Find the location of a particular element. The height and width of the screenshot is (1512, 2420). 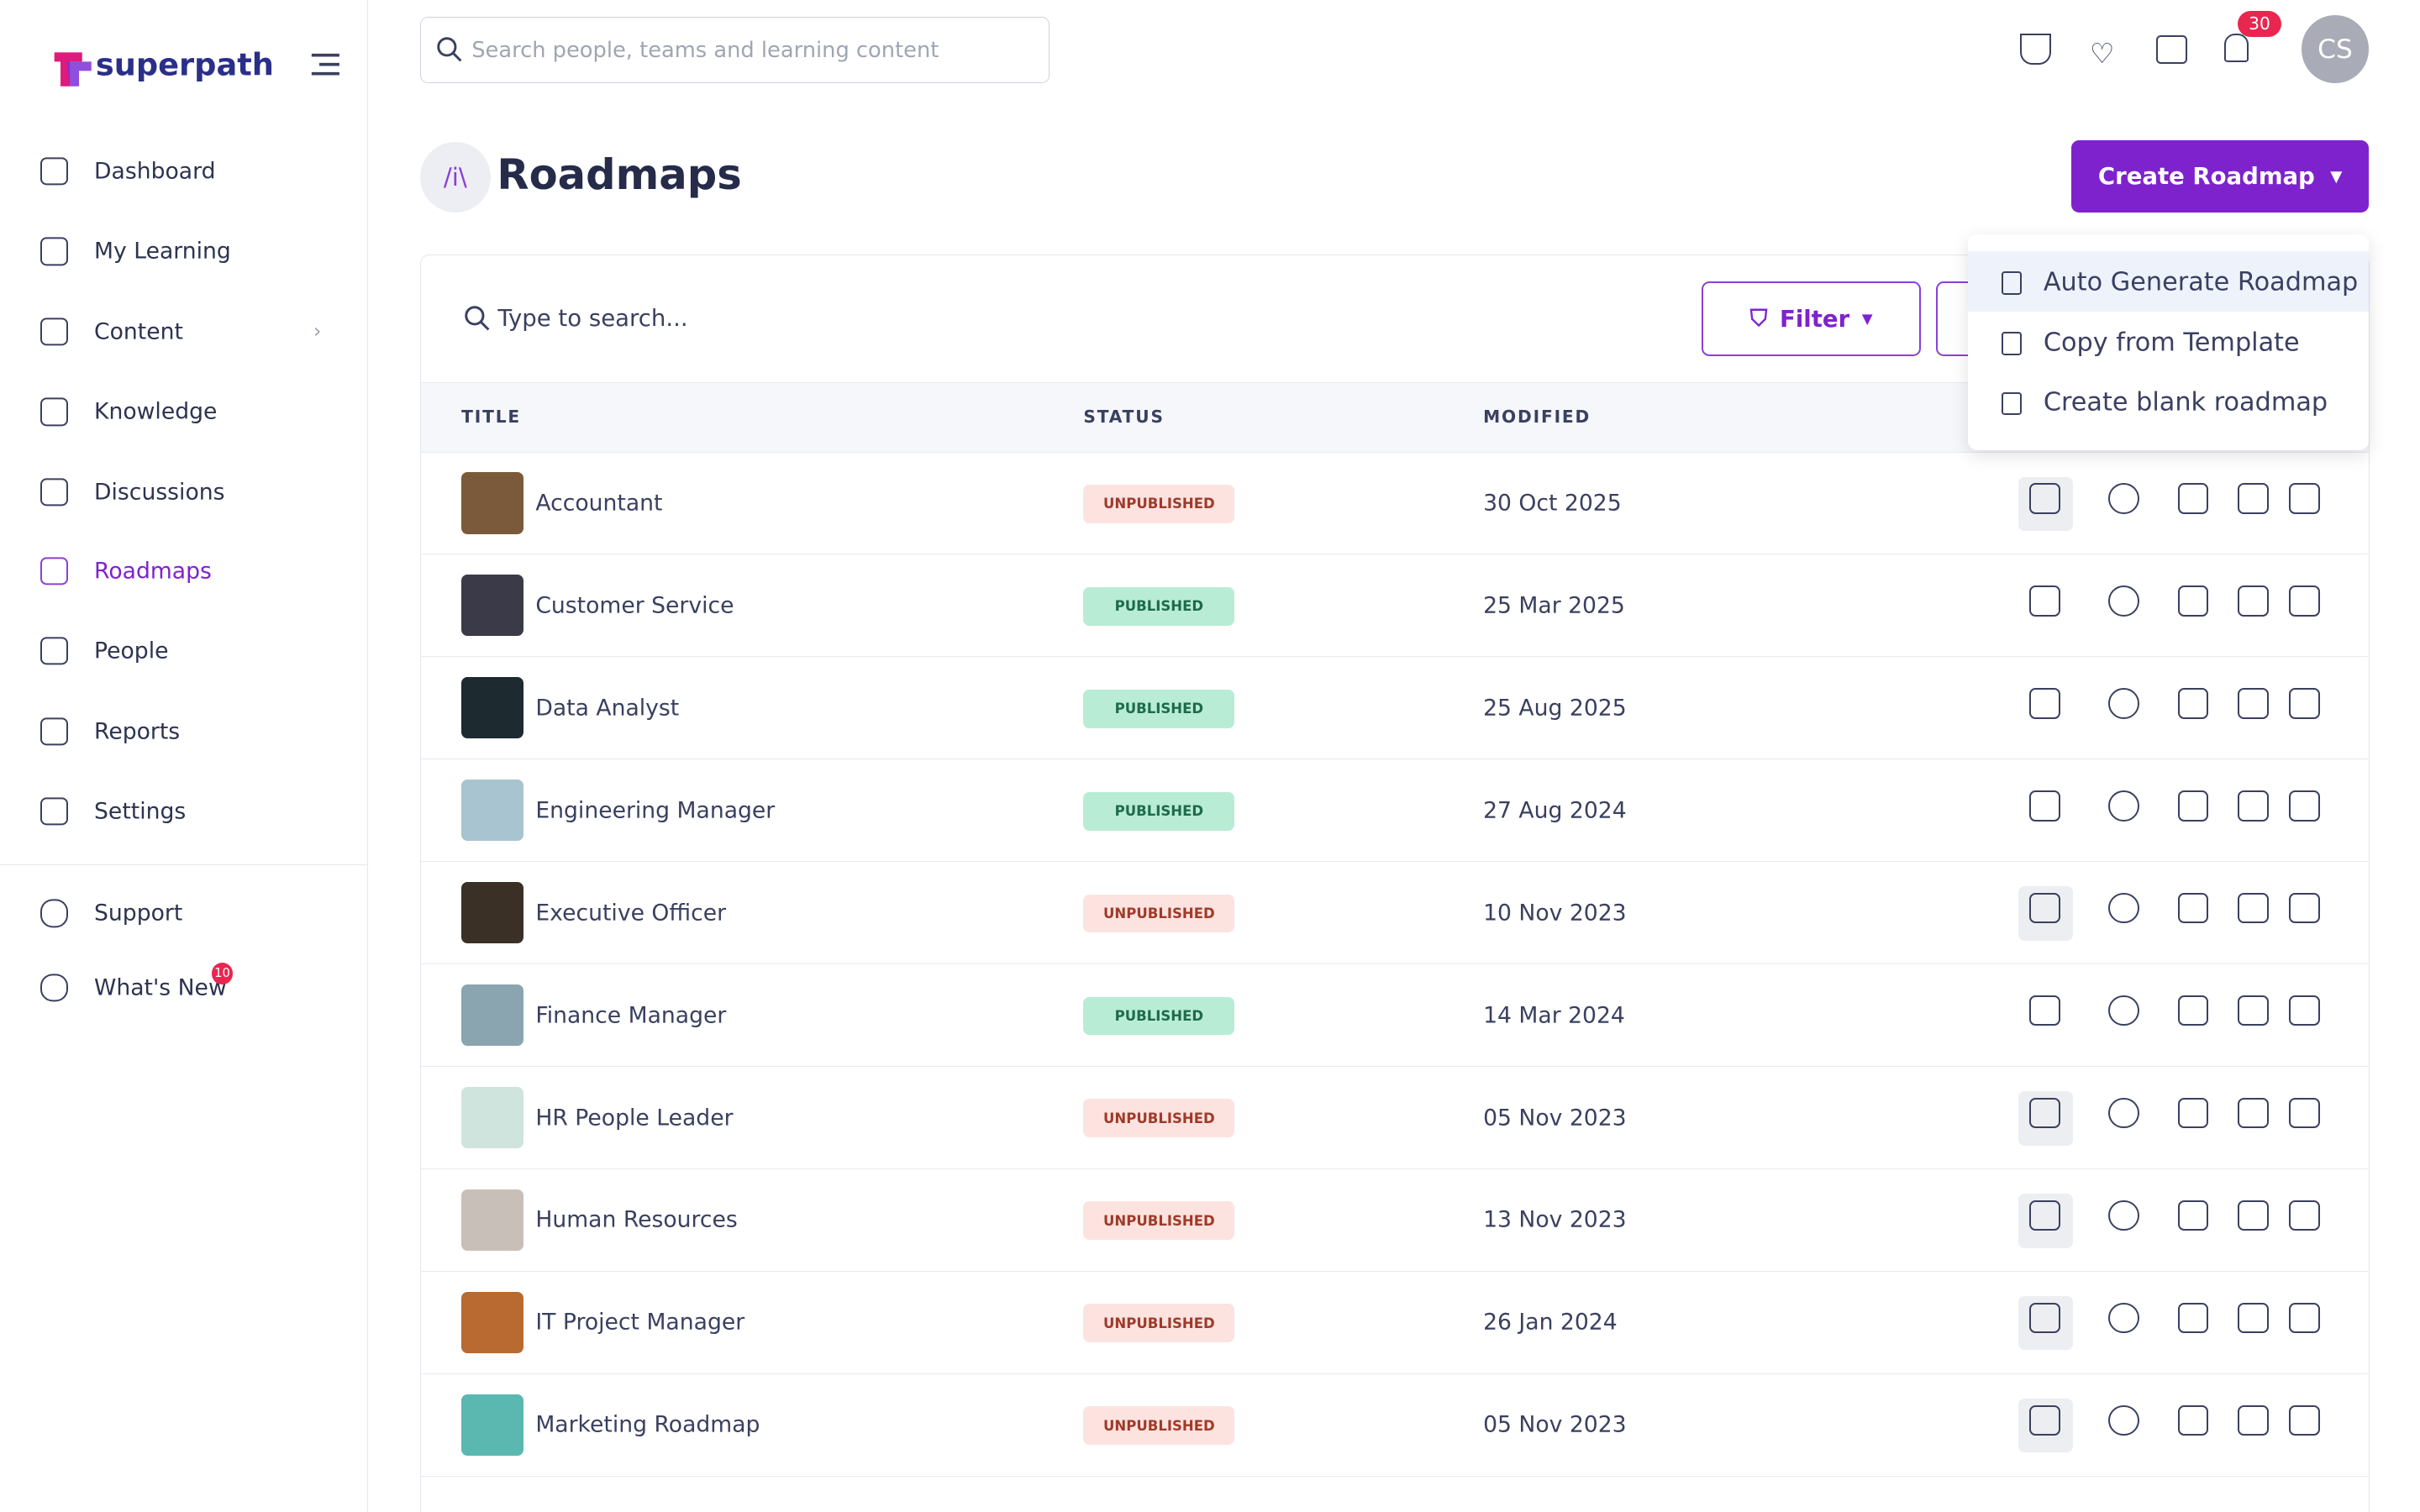

row-title: Marketing Roadmap is located at coordinates (647, 1424).